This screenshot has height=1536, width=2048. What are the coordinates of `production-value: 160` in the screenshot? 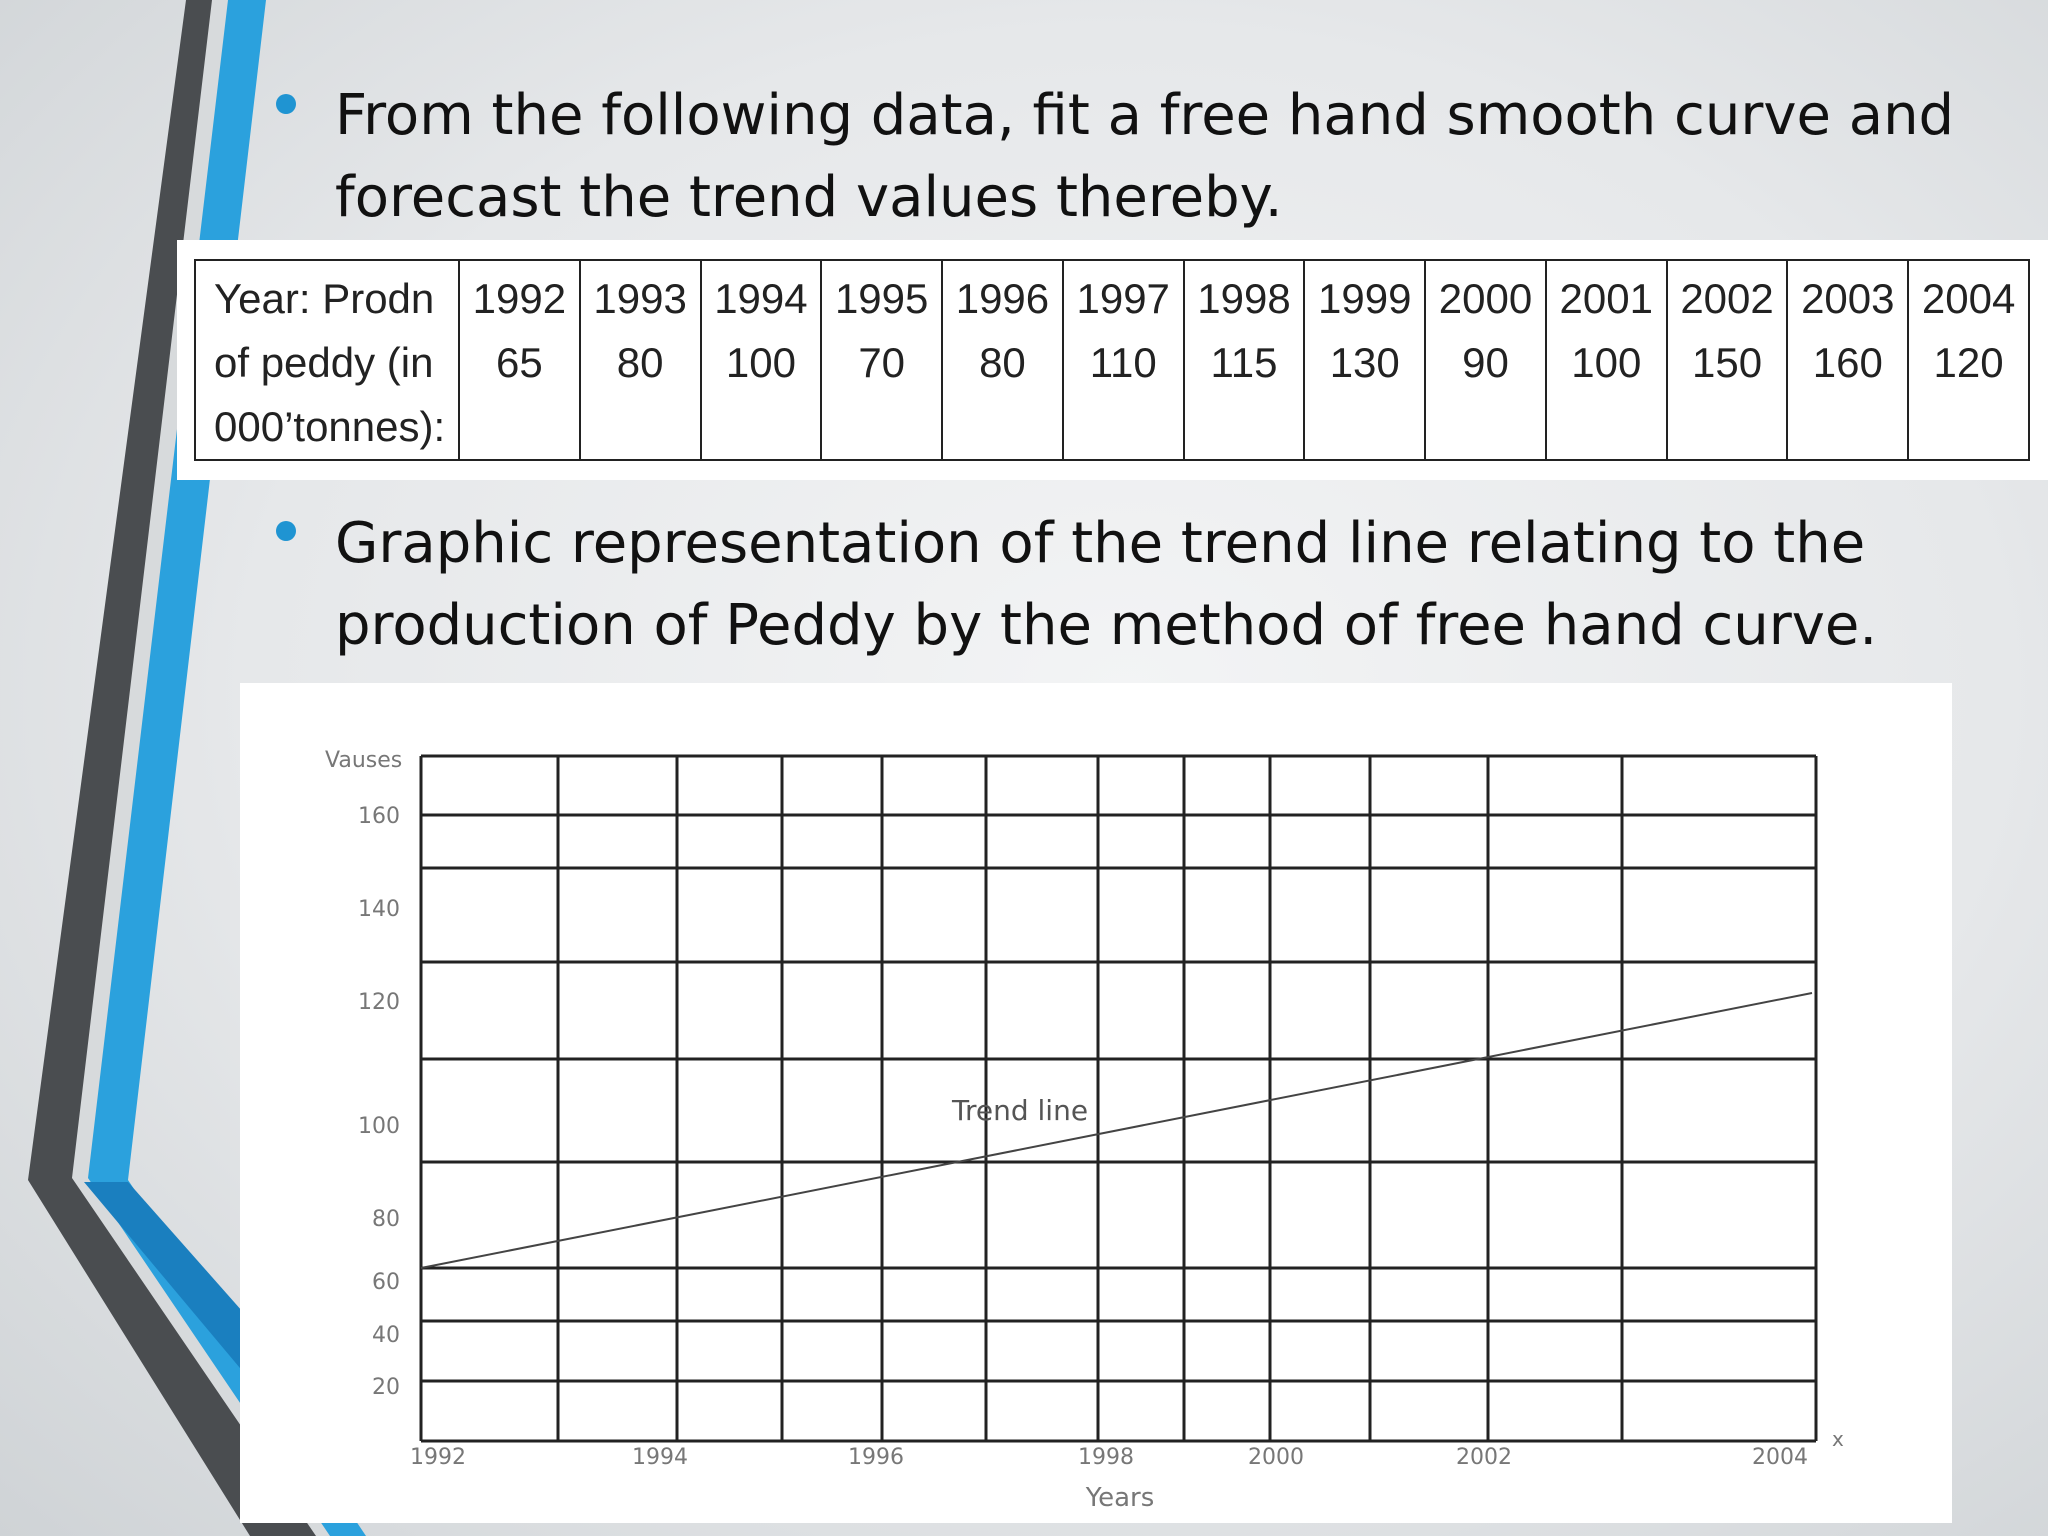 It's located at (1847, 362).